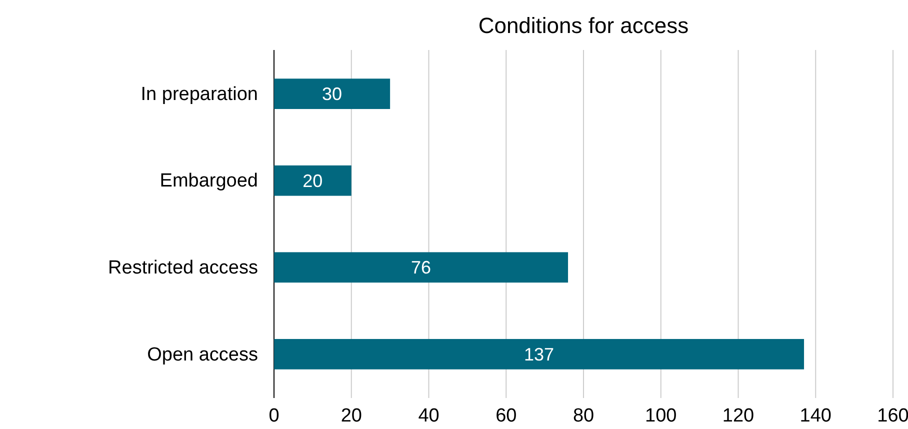 The width and height of the screenshot is (908, 429). Describe the element at coordinates (816, 415) in the screenshot. I see `x-tick-label: 140` at that location.